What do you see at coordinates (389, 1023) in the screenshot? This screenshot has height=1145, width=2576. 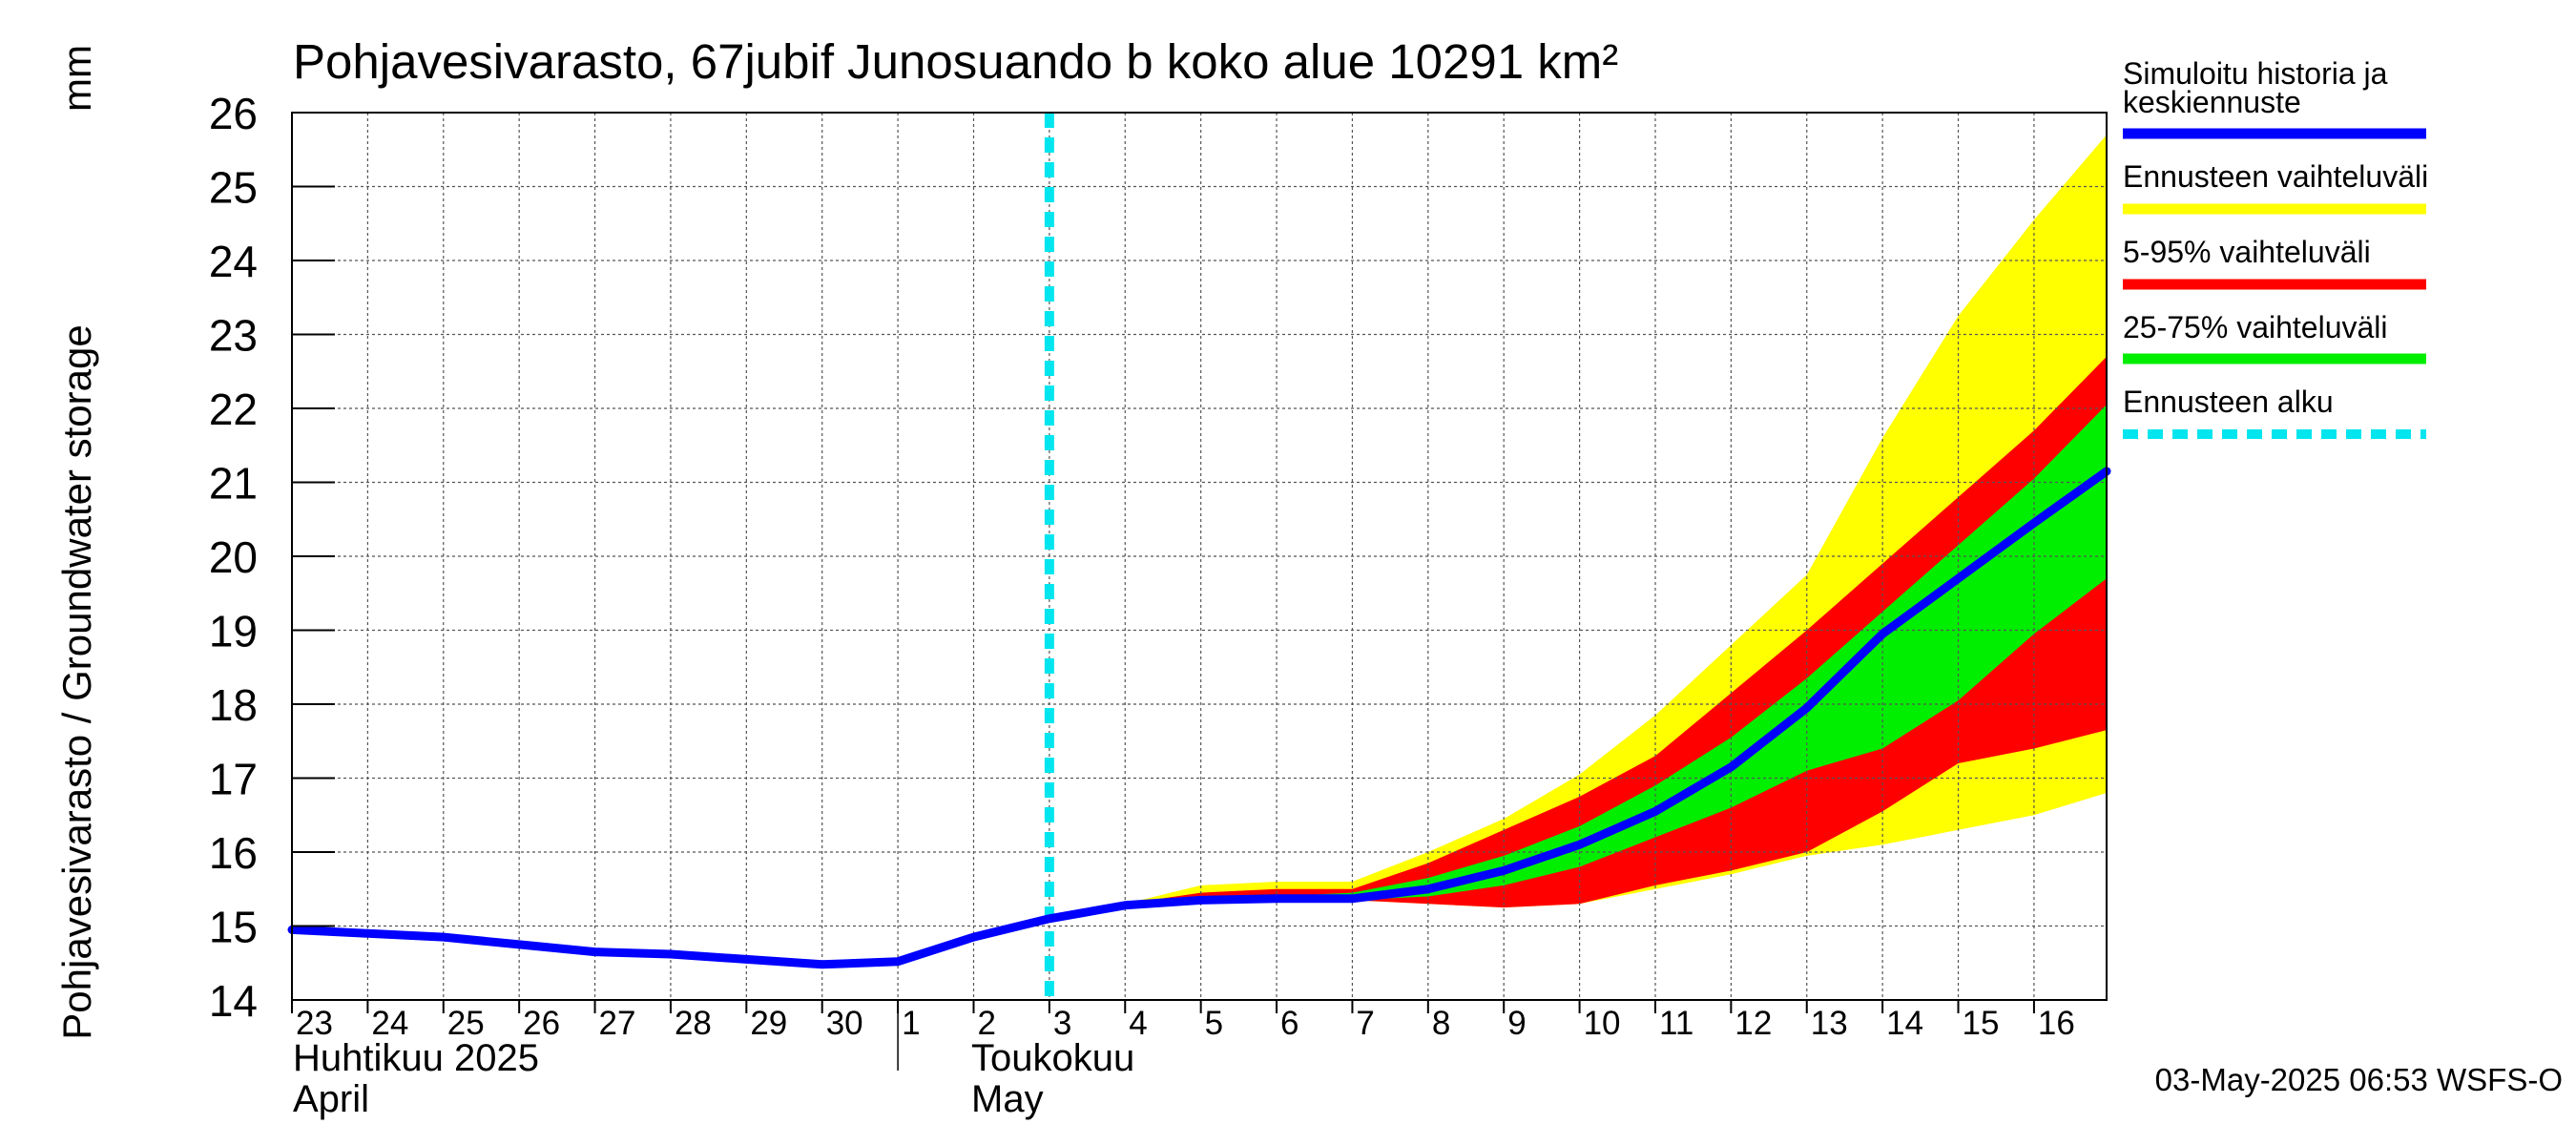 I see `x-tick-label-1: 24` at bounding box center [389, 1023].